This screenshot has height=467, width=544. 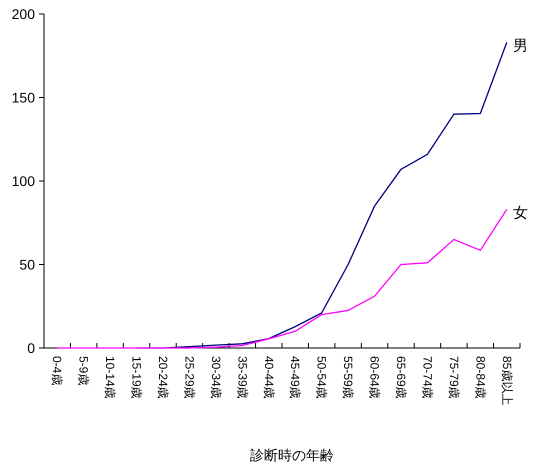 What do you see at coordinates (24, 14) in the screenshot?
I see `y-tick-label: 200` at bounding box center [24, 14].